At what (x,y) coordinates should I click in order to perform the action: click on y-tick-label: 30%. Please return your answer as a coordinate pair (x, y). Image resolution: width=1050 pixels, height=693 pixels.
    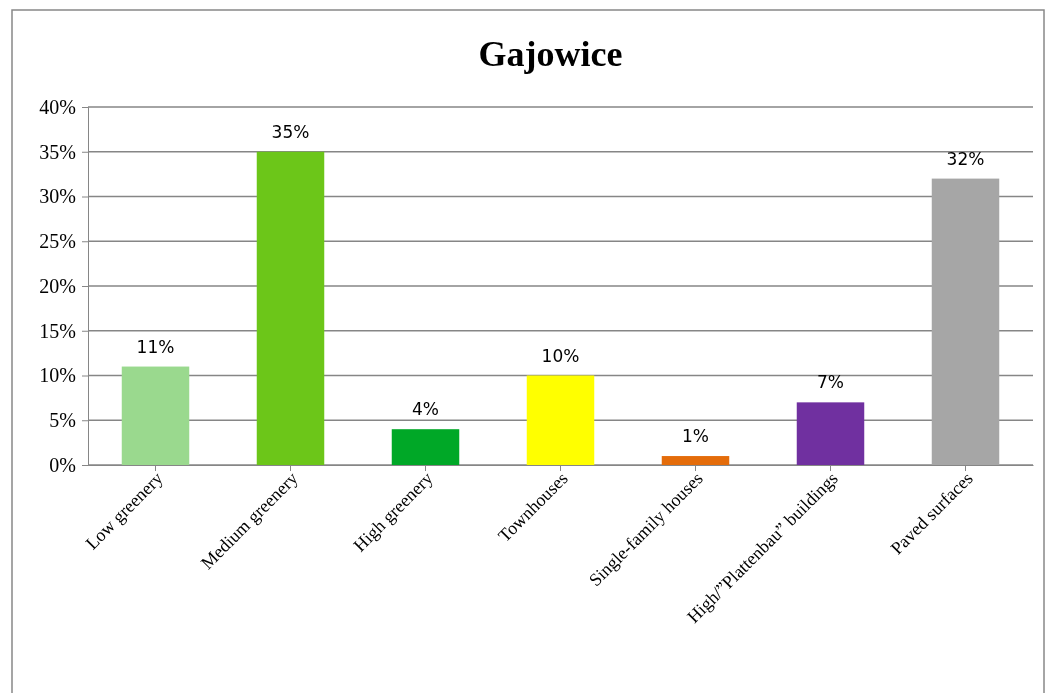
    Looking at the image, I should click on (57, 196).